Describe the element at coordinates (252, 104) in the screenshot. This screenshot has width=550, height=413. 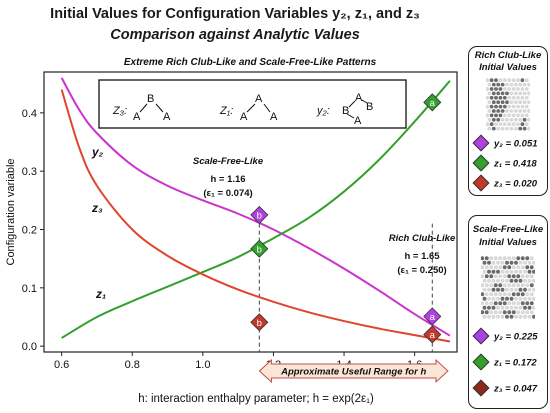
I see `motif-inset-box` at that location.